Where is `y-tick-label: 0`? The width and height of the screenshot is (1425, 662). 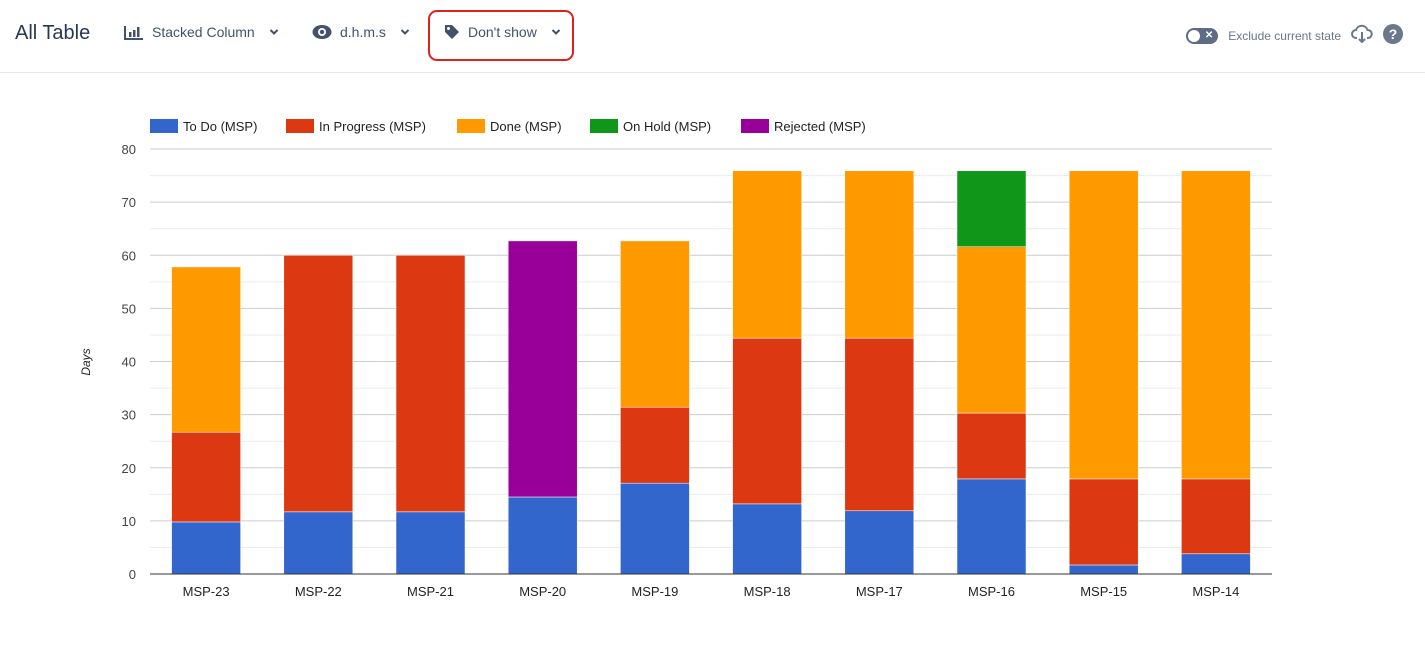 y-tick-label: 0 is located at coordinates (132, 574).